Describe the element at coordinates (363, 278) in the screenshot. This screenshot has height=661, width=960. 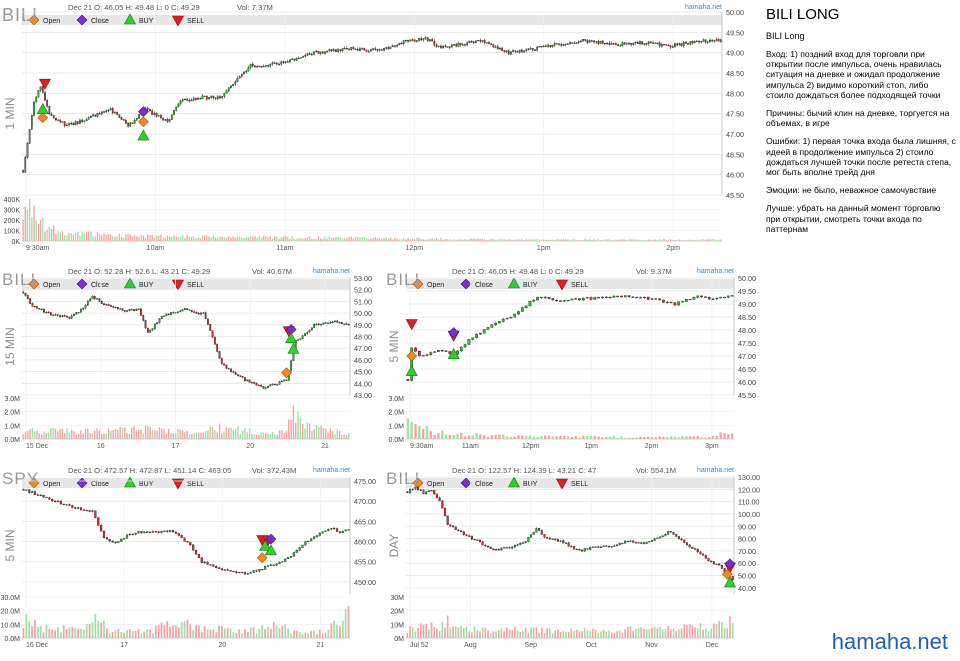
I see `price-tick-label: 53.00` at that location.